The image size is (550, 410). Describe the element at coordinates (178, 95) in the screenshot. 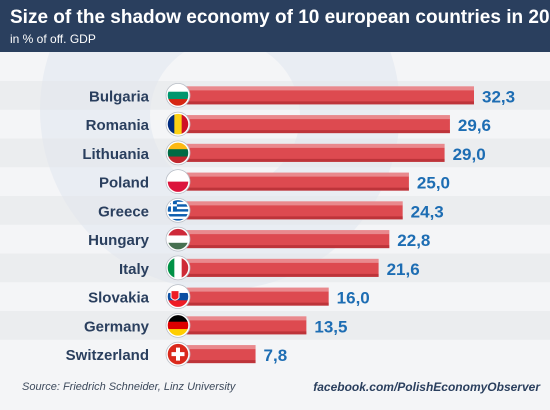

I see `bulgaria-flag-icon` at that location.